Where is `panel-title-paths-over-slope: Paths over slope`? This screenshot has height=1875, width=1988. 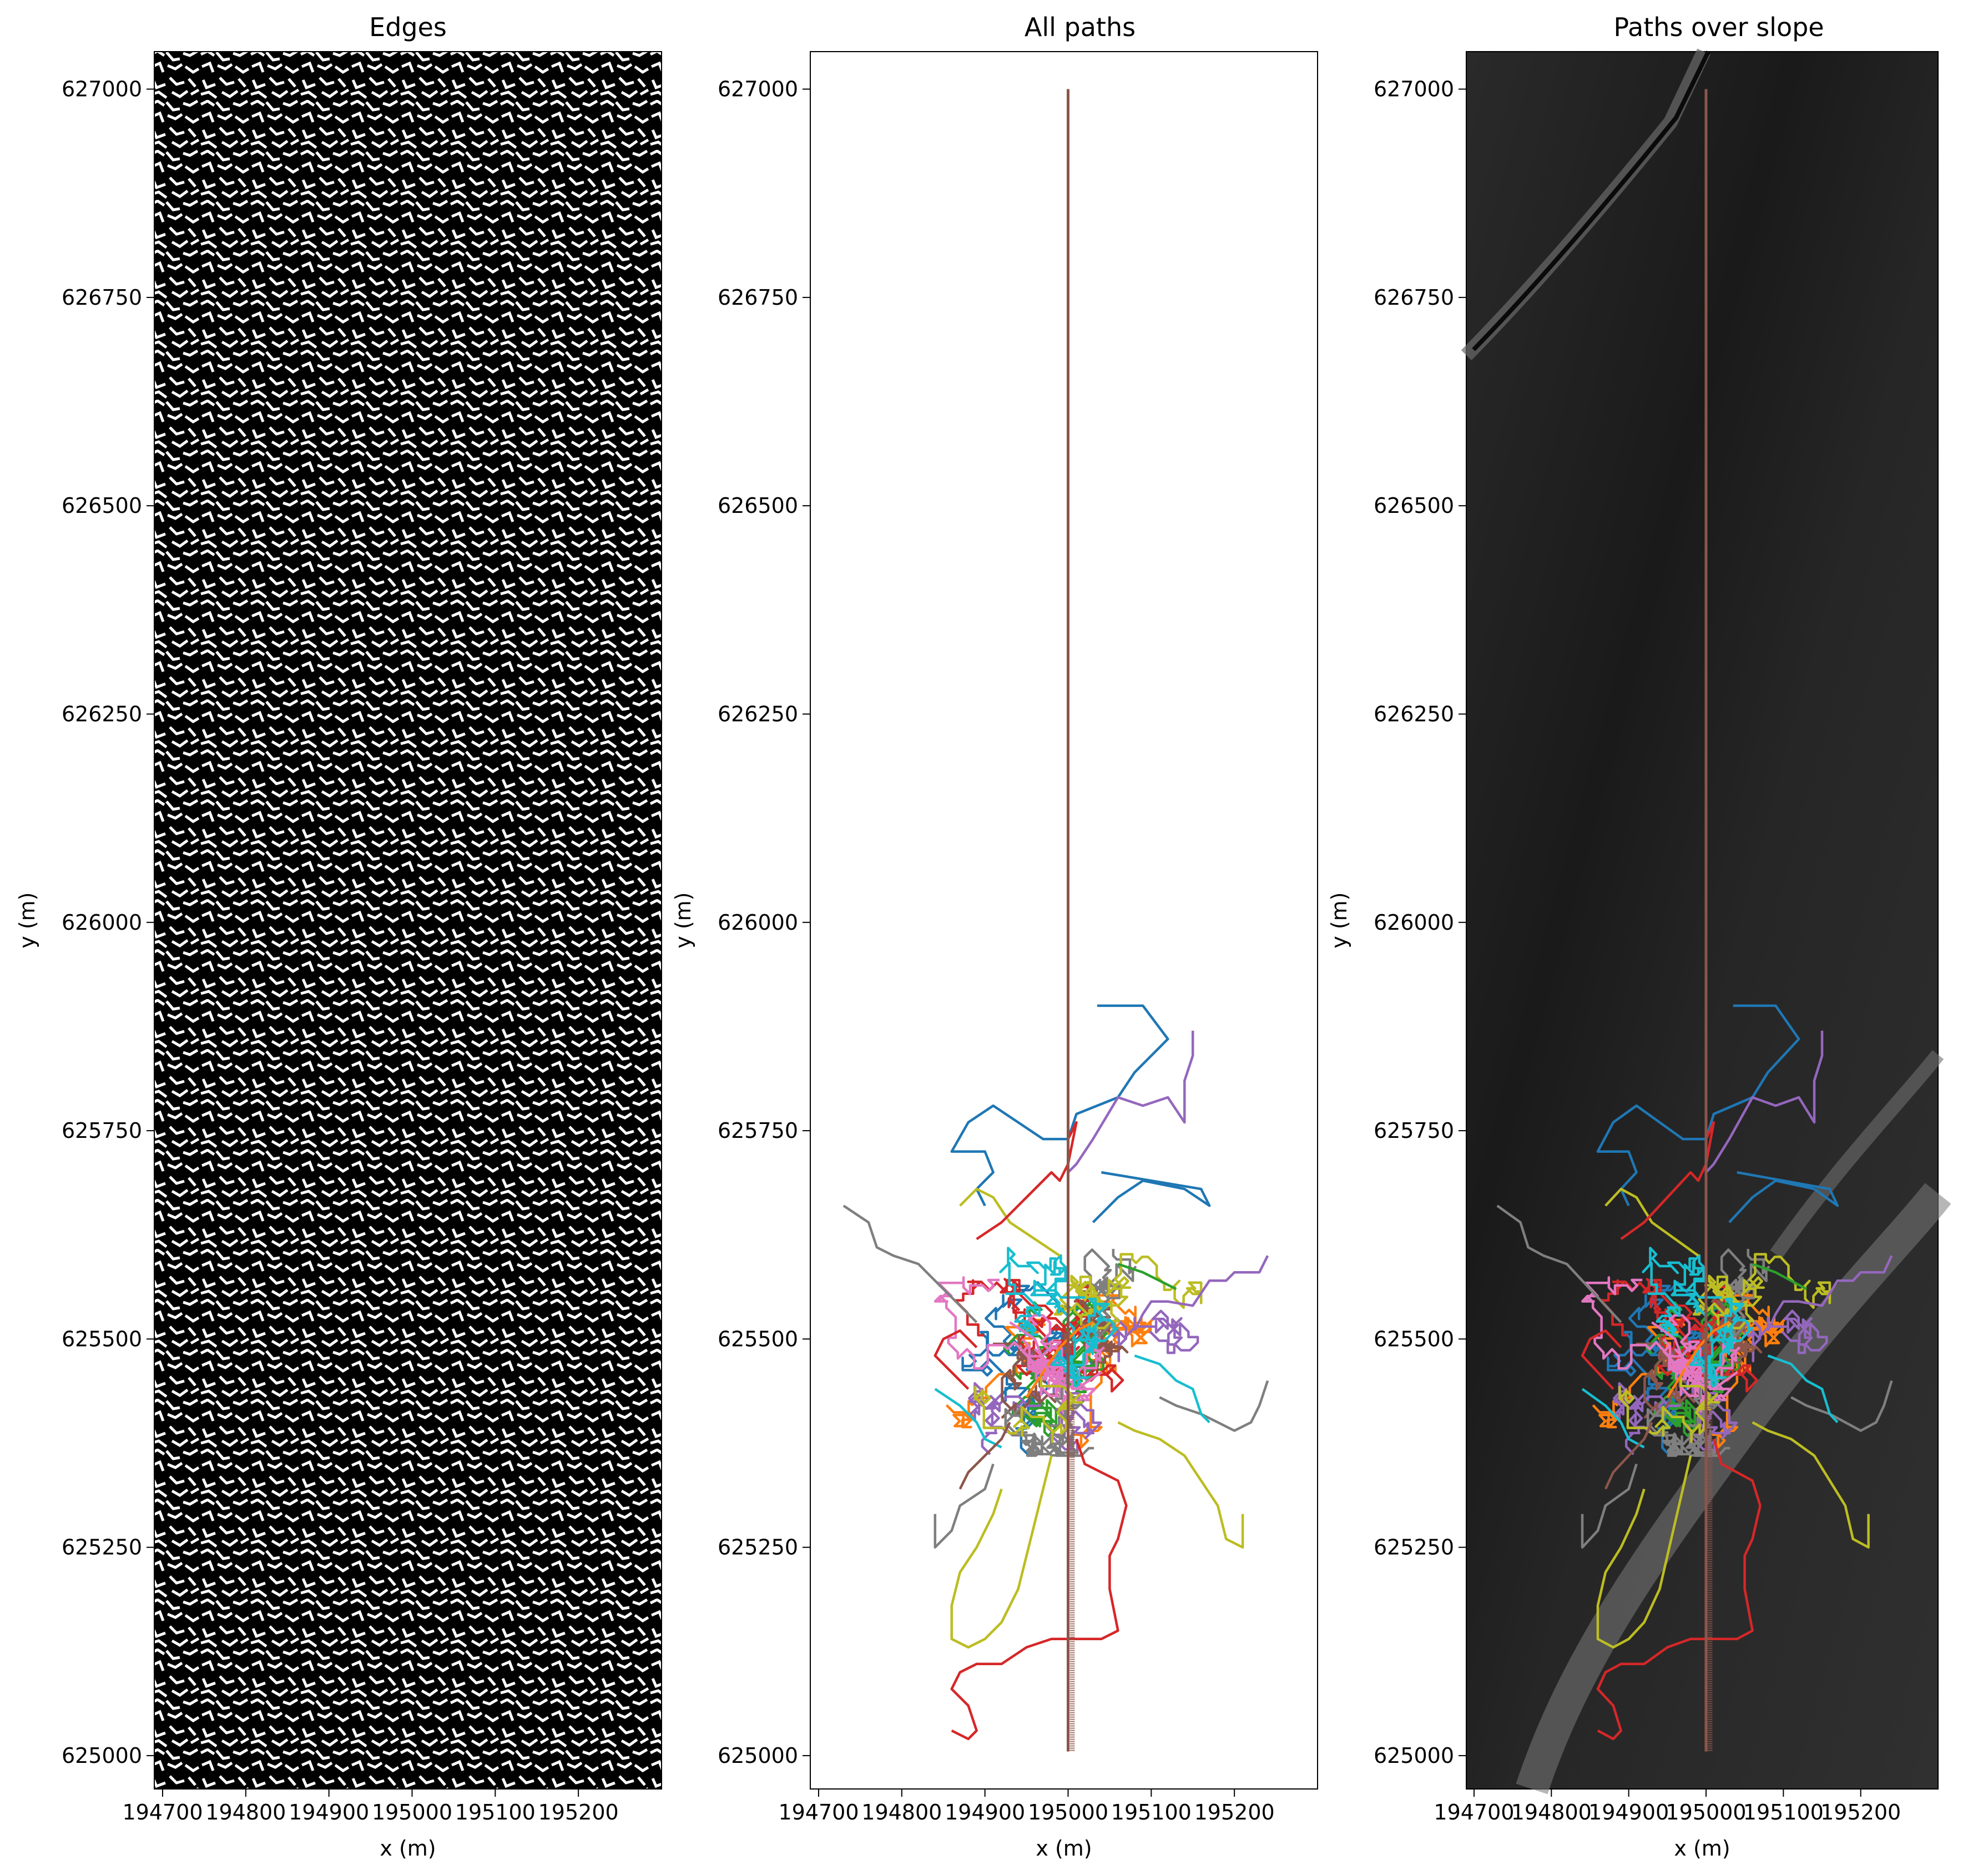 panel-title-paths-over-slope: Paths over slope is located at coordinates (1718, 27).